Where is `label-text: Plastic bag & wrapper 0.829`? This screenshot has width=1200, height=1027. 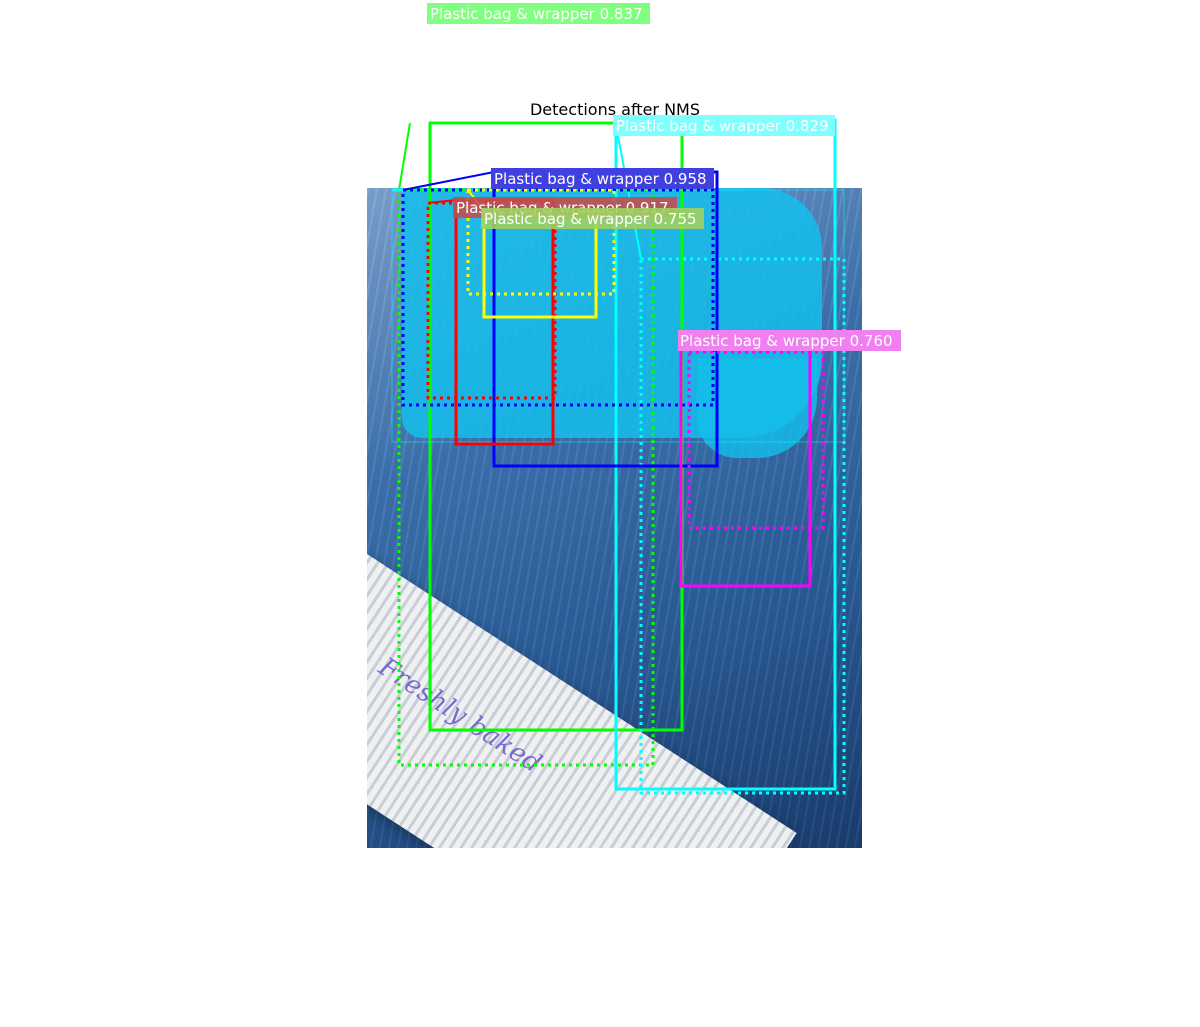
label-text: Plastic bag & wrapper 0.829 is located at coordinates (722, 126).